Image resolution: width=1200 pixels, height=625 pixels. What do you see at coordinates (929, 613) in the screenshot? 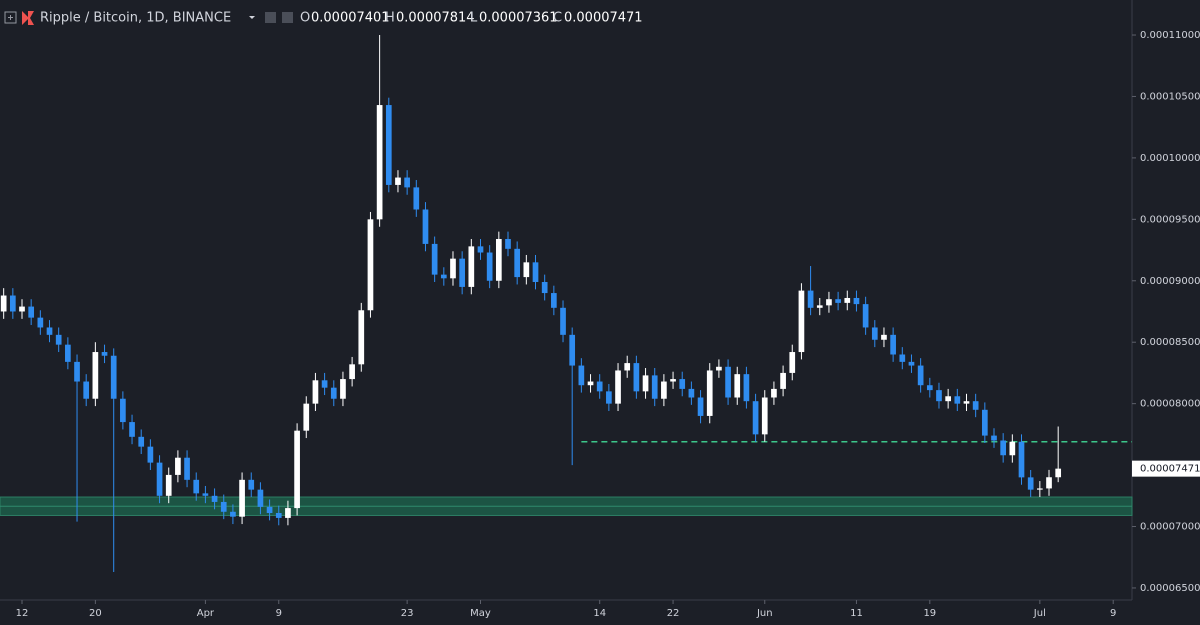
I see `x-tick-label: 19` at bounding box center [929, 613].